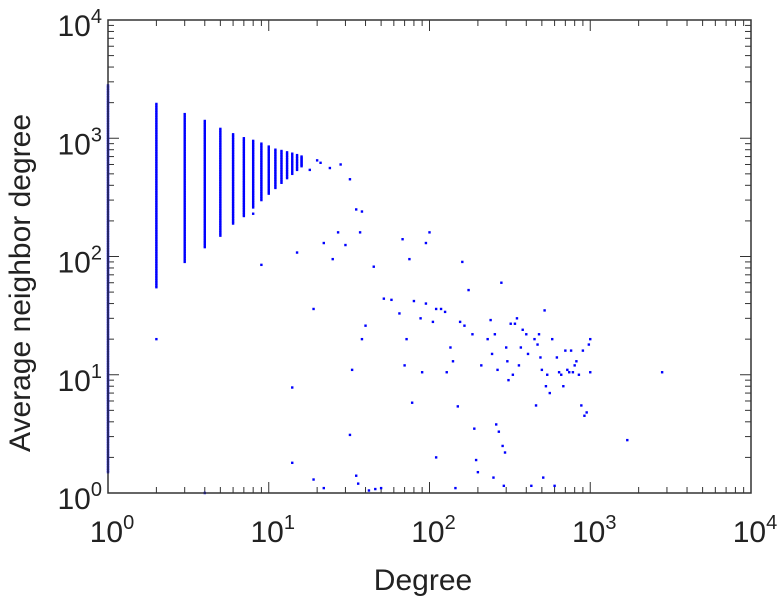 The height and width of the screenshot is (600, 777). Describe the element at coordinates (80, 497) in the screenshot. I see `y-tick-label-0: 10⁰` at that location.